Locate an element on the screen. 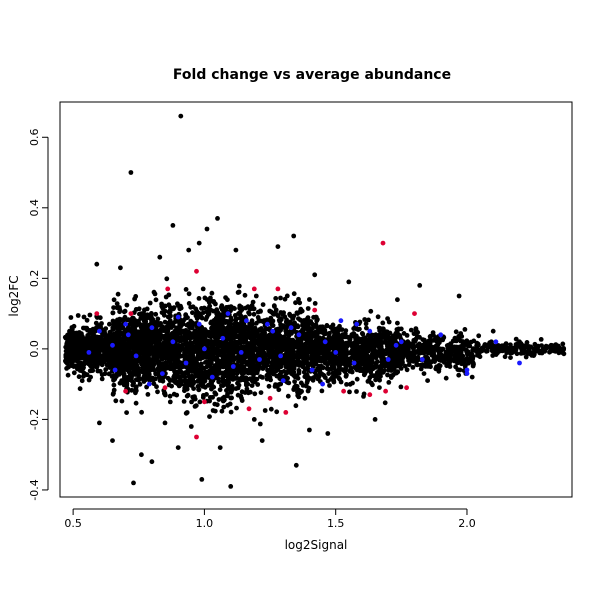 The image size is (600, 604). y-axis: -0.4-0.20.00.20.40.6 is located at coordinates (38, 315).